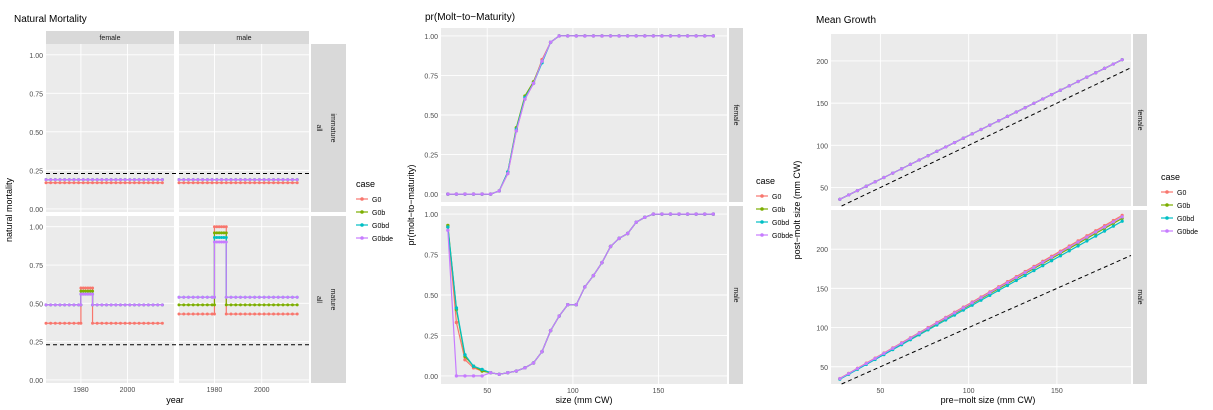 This screenshot has height=410, width=1213. Describe the element at coordinates (224, 237) in the screenshot. I see `chart1-male_mature-G0bd-point` at that location.